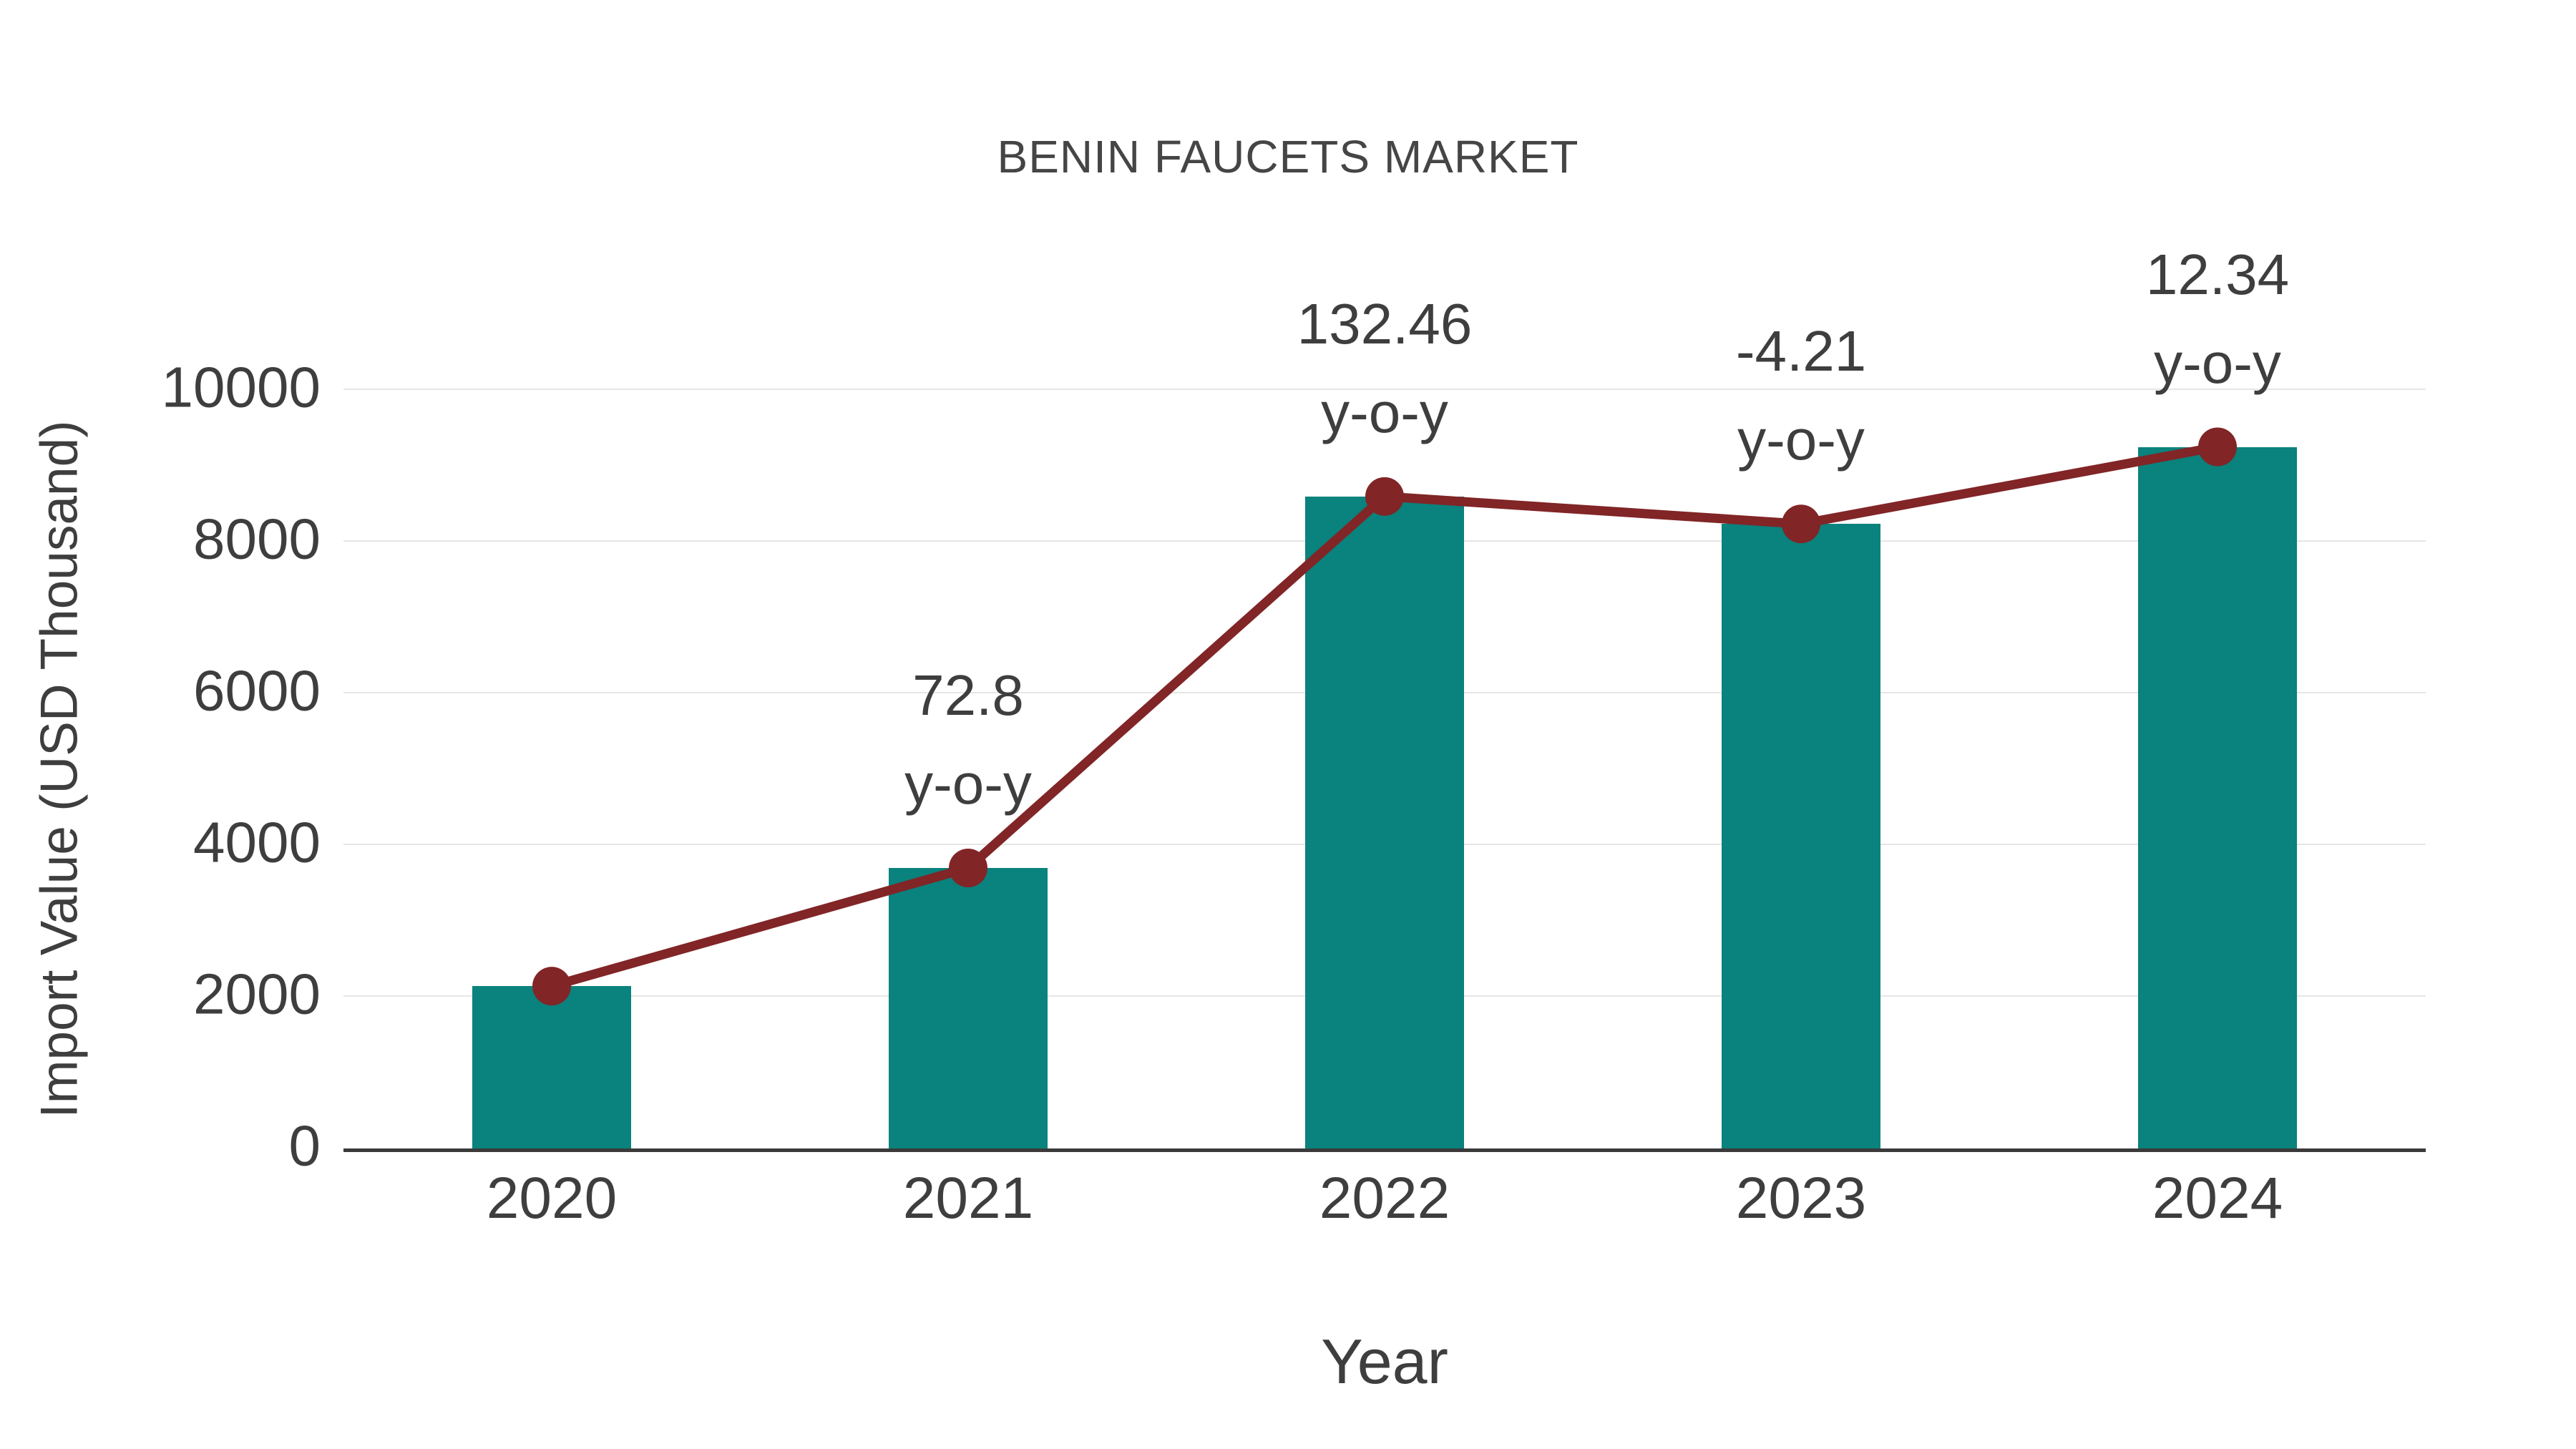 This screenshot has width=2576, height=1449. Describe the element at coordinates (1801, 524) in the screenshot. I see `data-point-marker-2023` at that location.